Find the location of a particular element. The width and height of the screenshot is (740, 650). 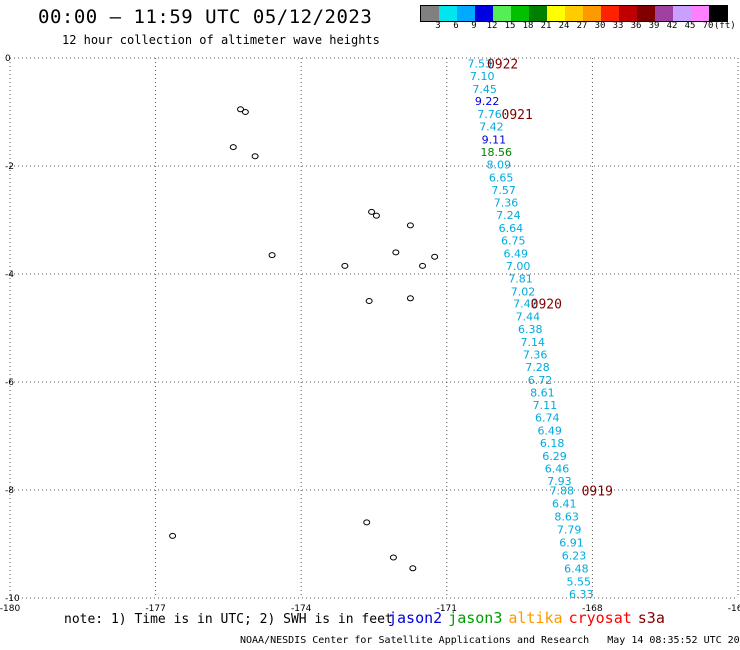

legend-label: 6 is located at coordinates (456, 26).